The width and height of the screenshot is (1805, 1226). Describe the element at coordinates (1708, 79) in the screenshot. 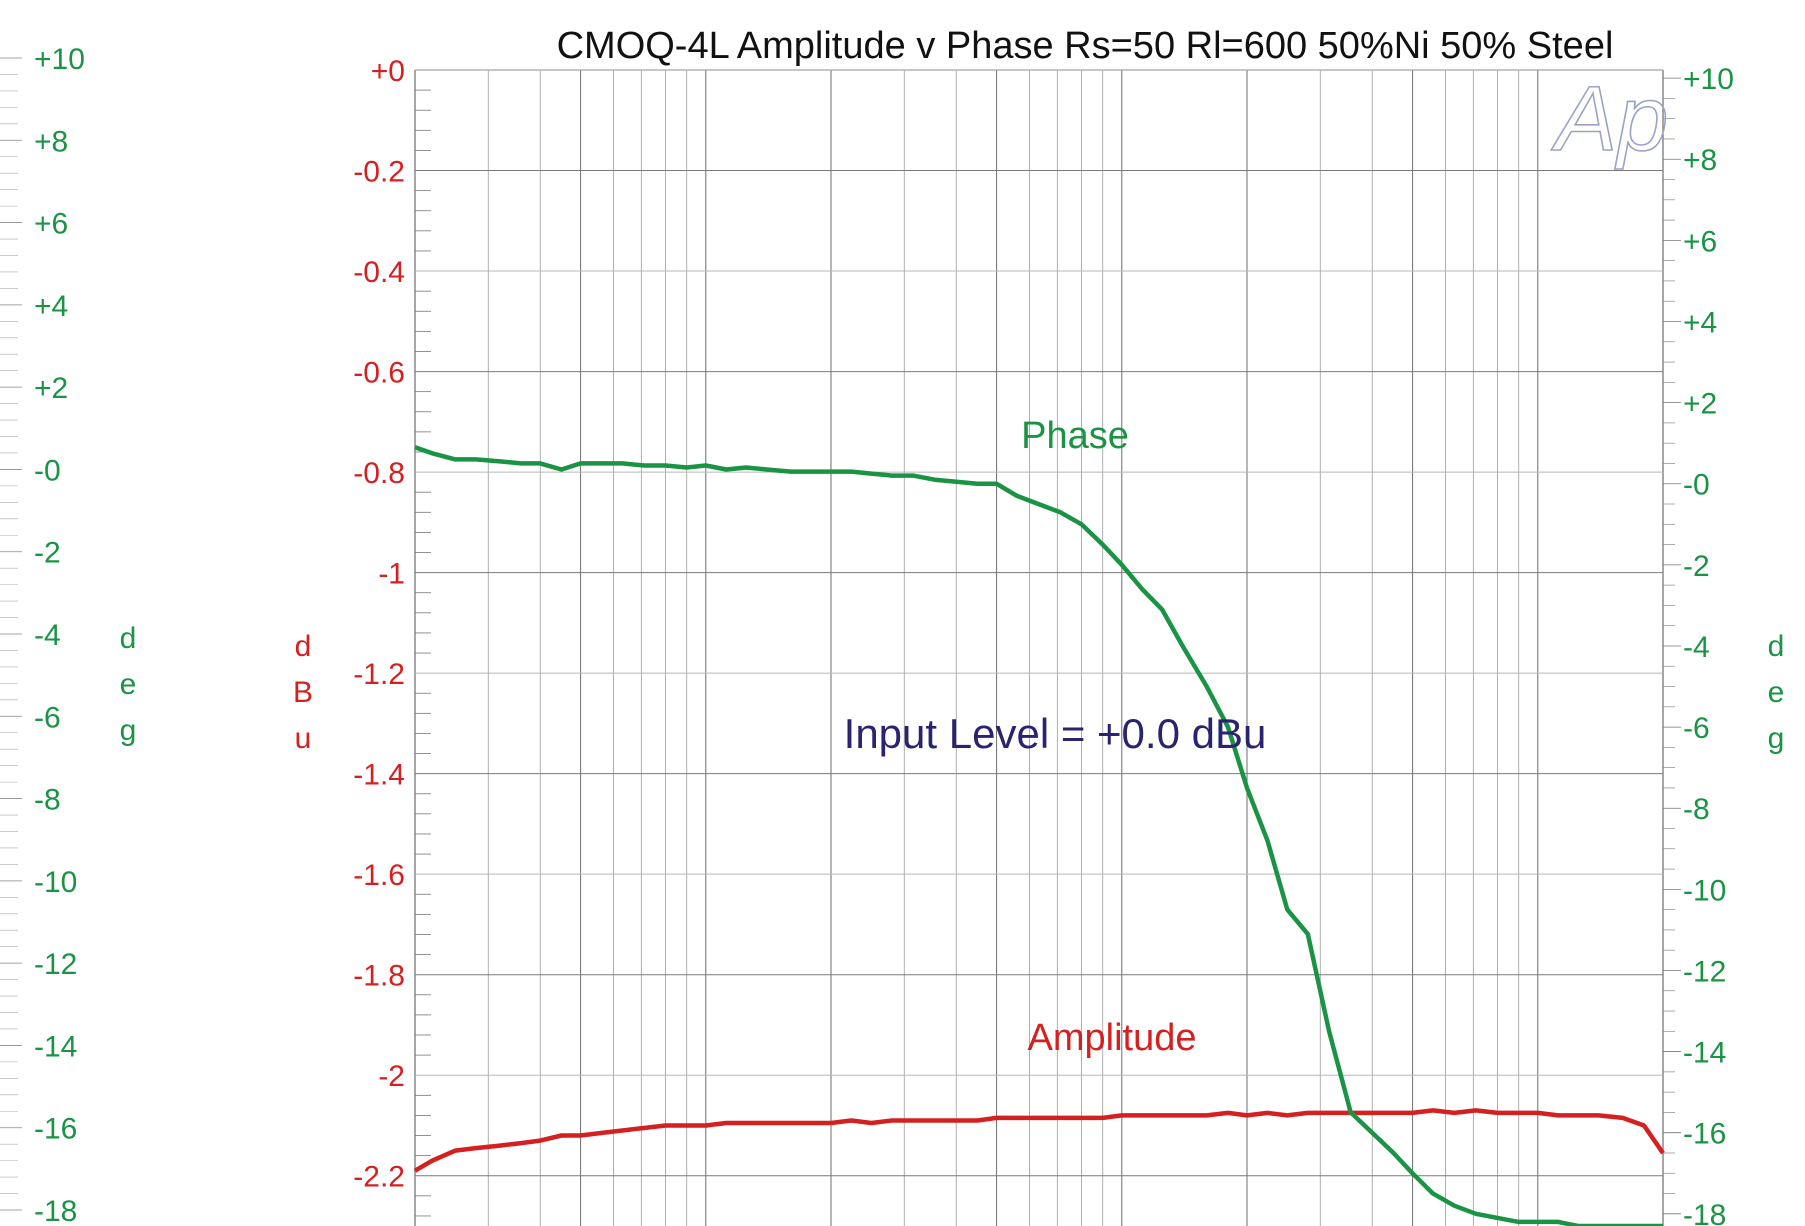

I see `right-tick-label: +10` at that location.